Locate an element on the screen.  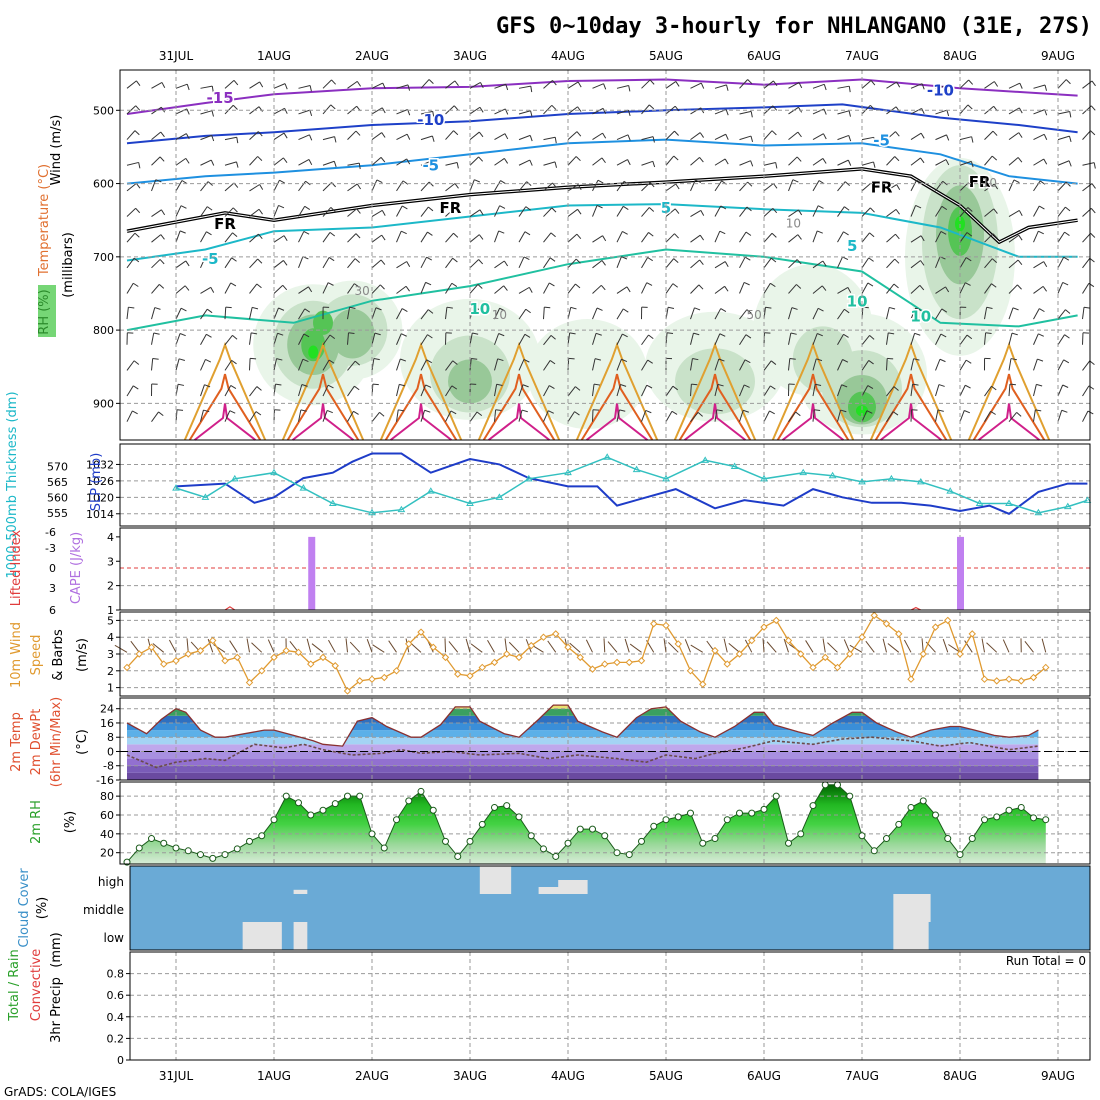
run-total-bg is located at coordinates (1031, 961).